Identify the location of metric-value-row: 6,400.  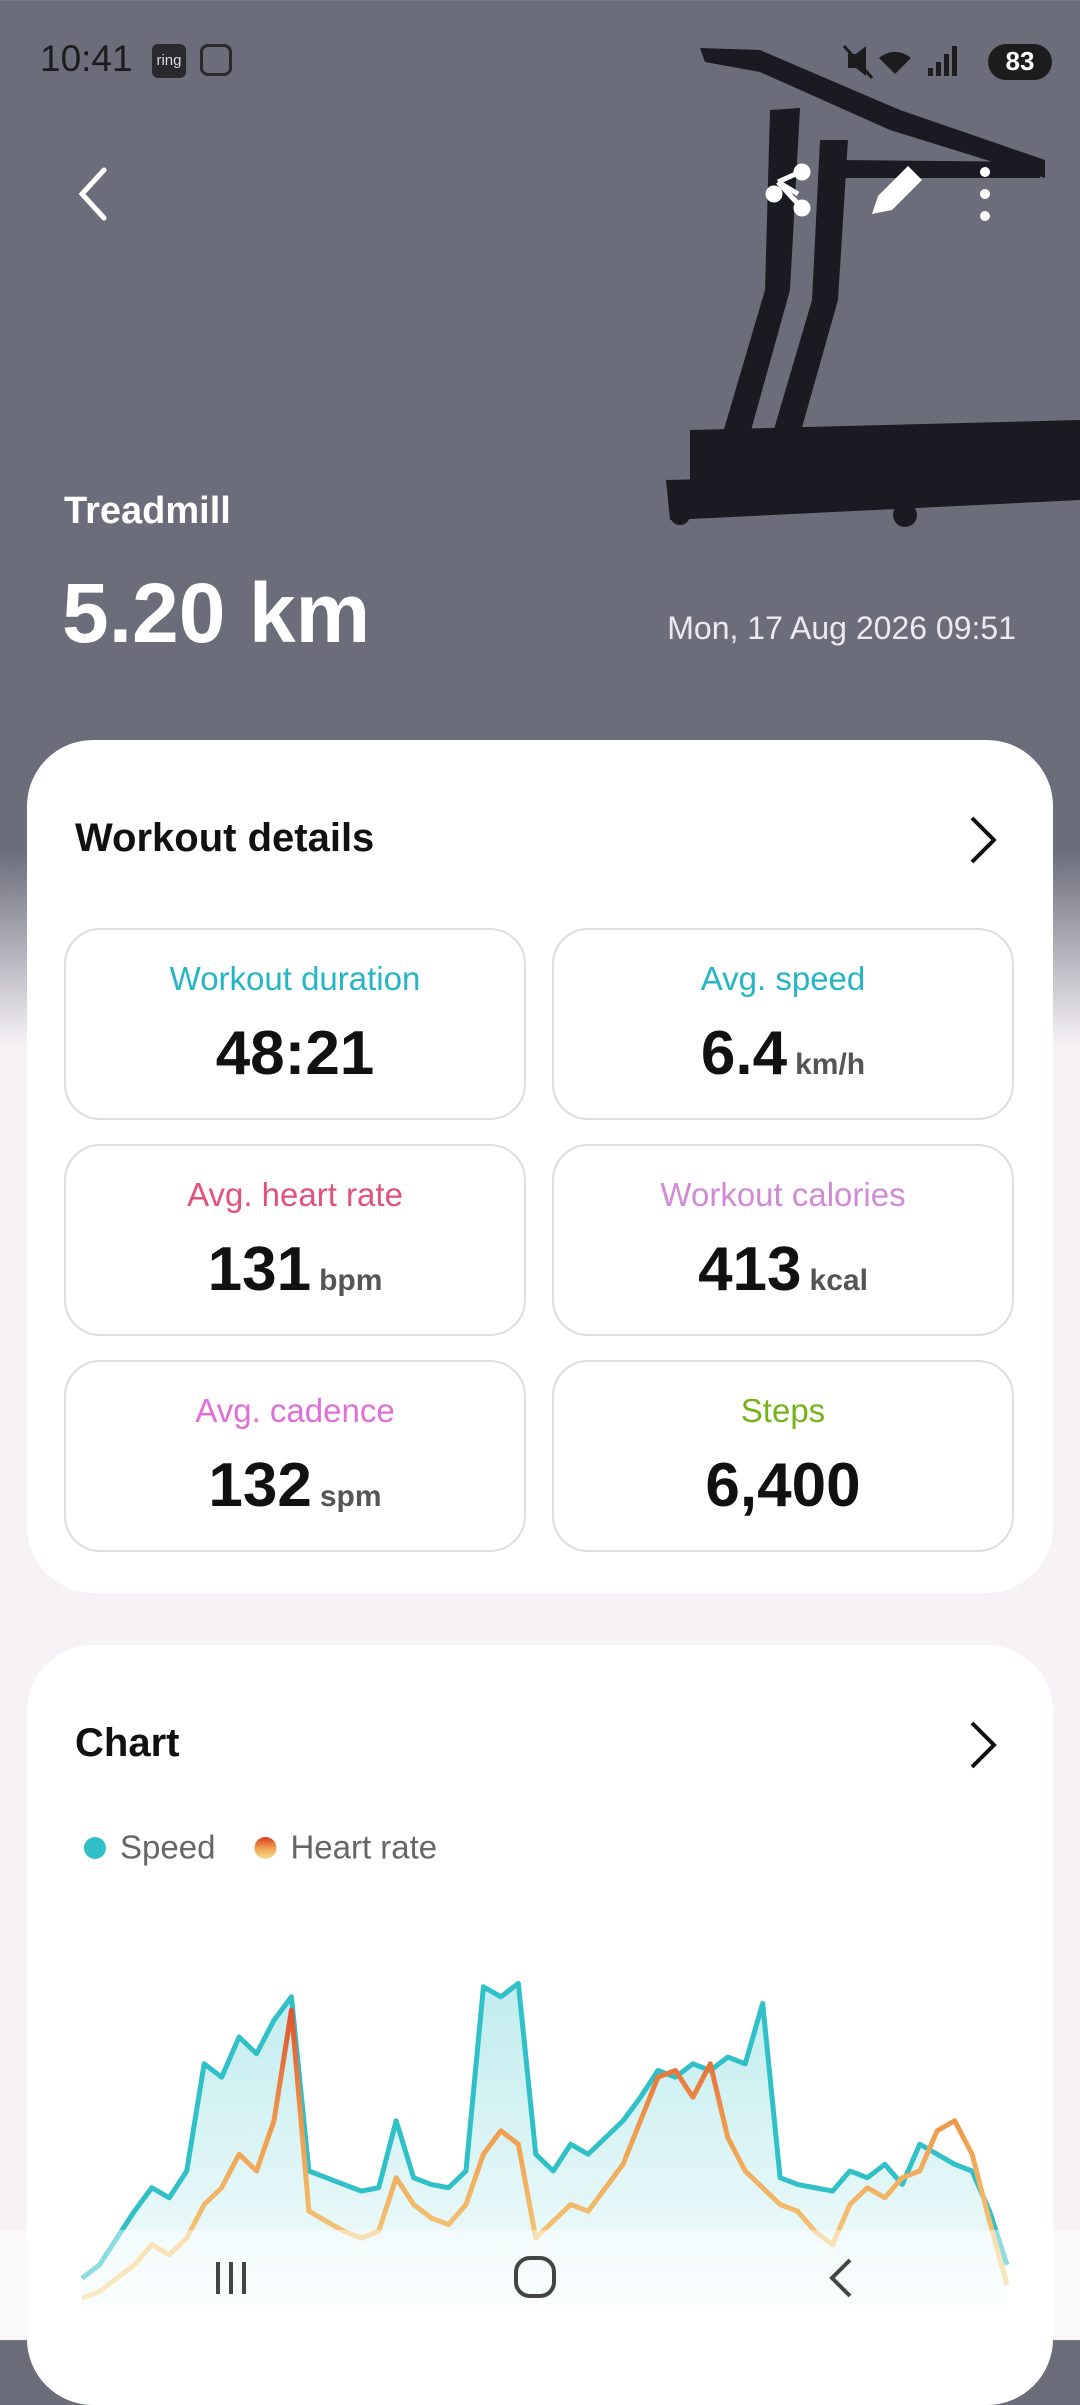
(783, 1485).